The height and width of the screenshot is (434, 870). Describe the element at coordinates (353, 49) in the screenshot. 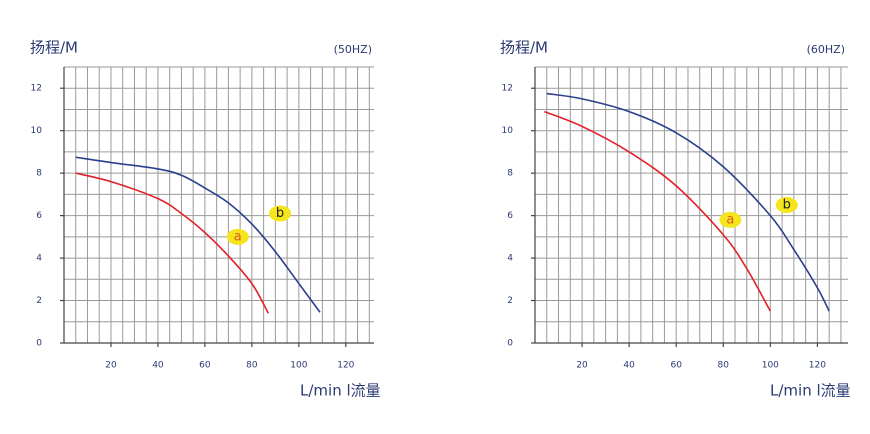

I see `chart-subtitle: (50HZ)` at that location.